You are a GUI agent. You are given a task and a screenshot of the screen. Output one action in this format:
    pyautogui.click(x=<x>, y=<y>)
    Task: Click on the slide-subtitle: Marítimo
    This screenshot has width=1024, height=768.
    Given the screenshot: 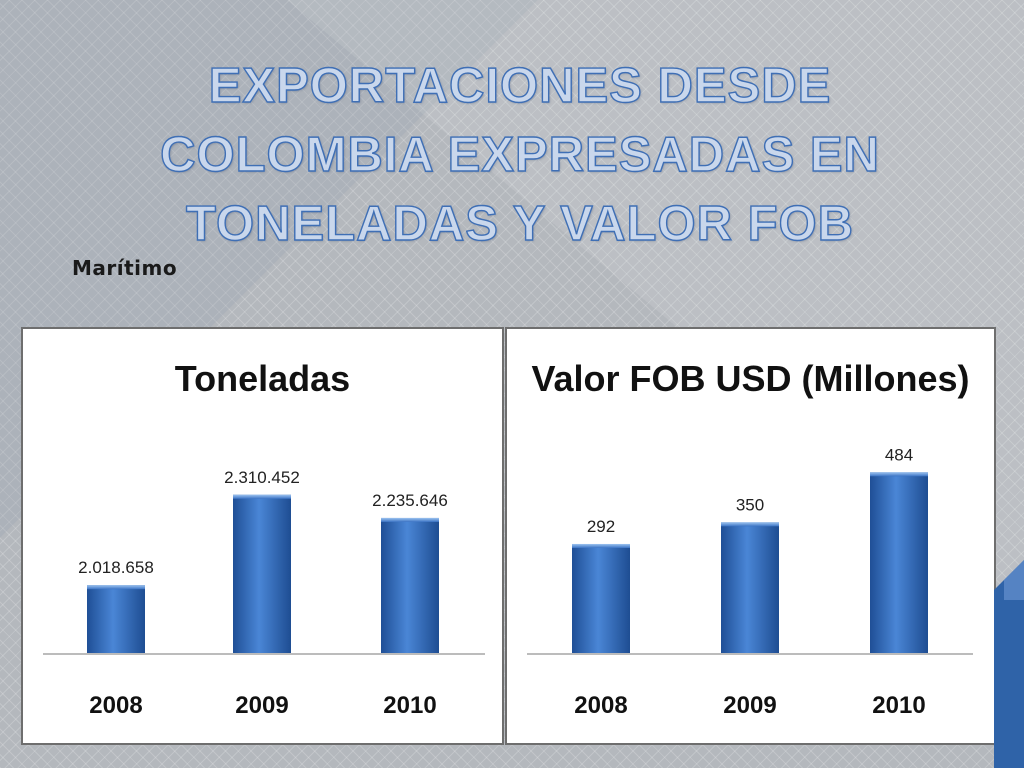 What is the action you would take?
    pyautogui.click(x=125, y=268)
    